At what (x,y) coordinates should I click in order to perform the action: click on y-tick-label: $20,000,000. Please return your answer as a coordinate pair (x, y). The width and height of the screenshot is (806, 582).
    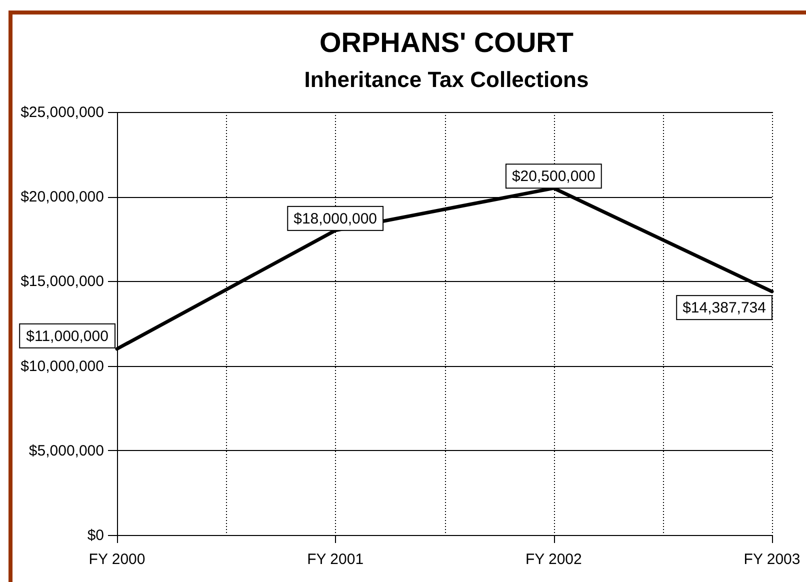
    Looking at the image, I should click on (62, 197).